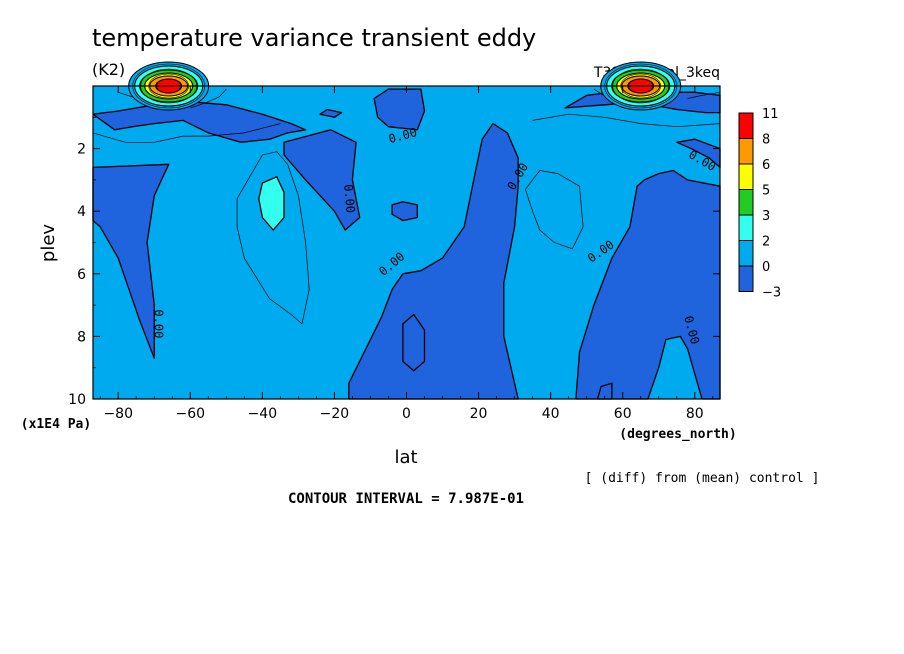 Image resolution: width=904 pixels, height=654 pixels. I want to click on colorbar-level-2: 6, so click(766, 165).